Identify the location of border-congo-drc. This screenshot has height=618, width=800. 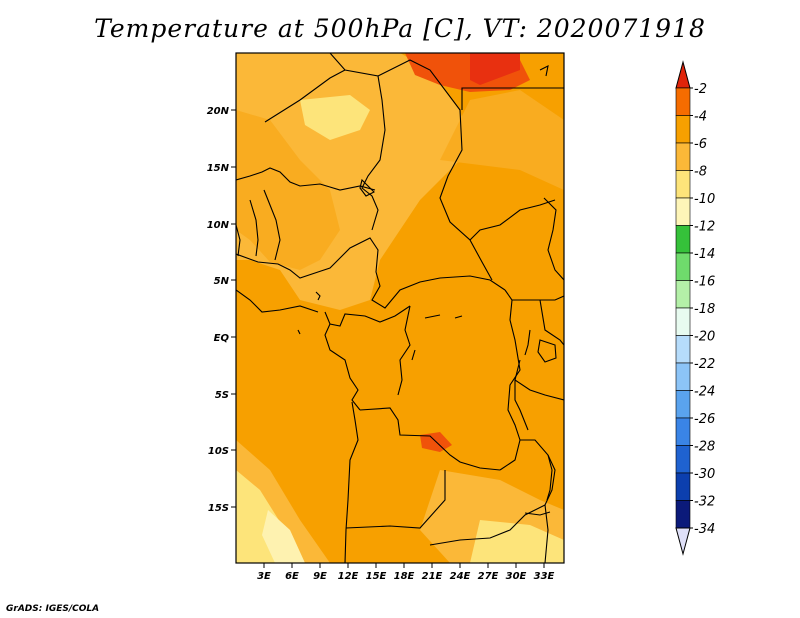
(404, 350).